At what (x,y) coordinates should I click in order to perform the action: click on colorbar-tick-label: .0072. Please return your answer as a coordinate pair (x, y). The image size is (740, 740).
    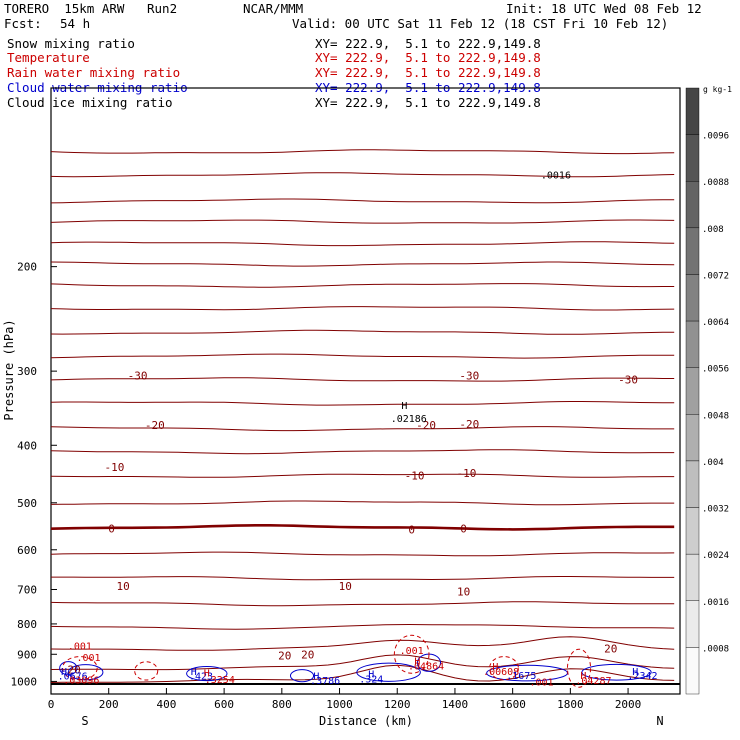
    Looking at the image, I should click on (715, 276).